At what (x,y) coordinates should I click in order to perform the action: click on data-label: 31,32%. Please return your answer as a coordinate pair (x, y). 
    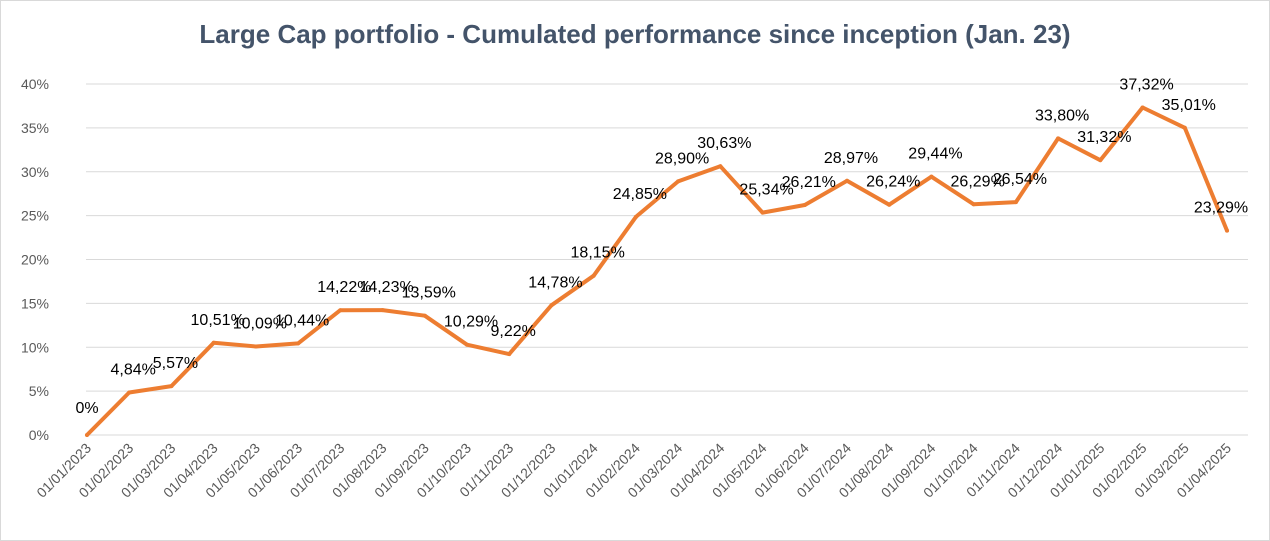
    Looking at the image, I should click on (1104, 137).